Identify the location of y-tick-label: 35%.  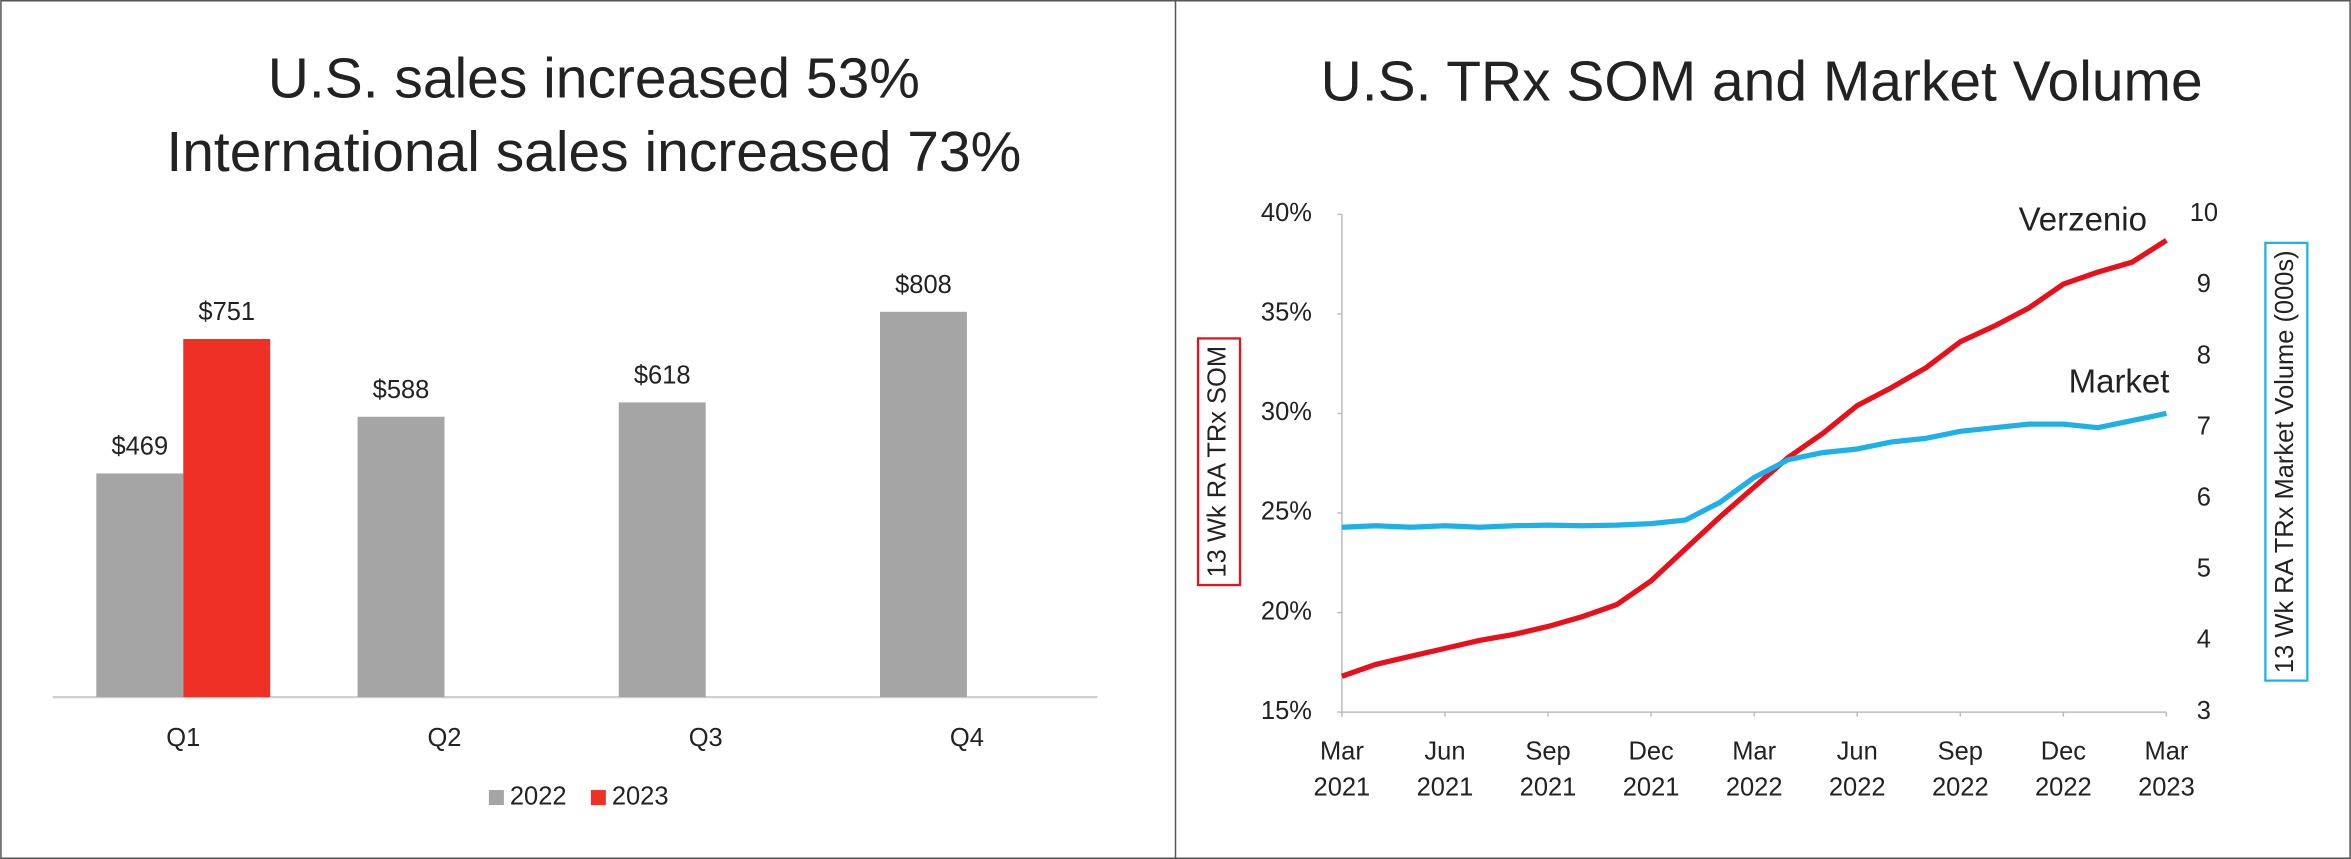
(1286, 313).